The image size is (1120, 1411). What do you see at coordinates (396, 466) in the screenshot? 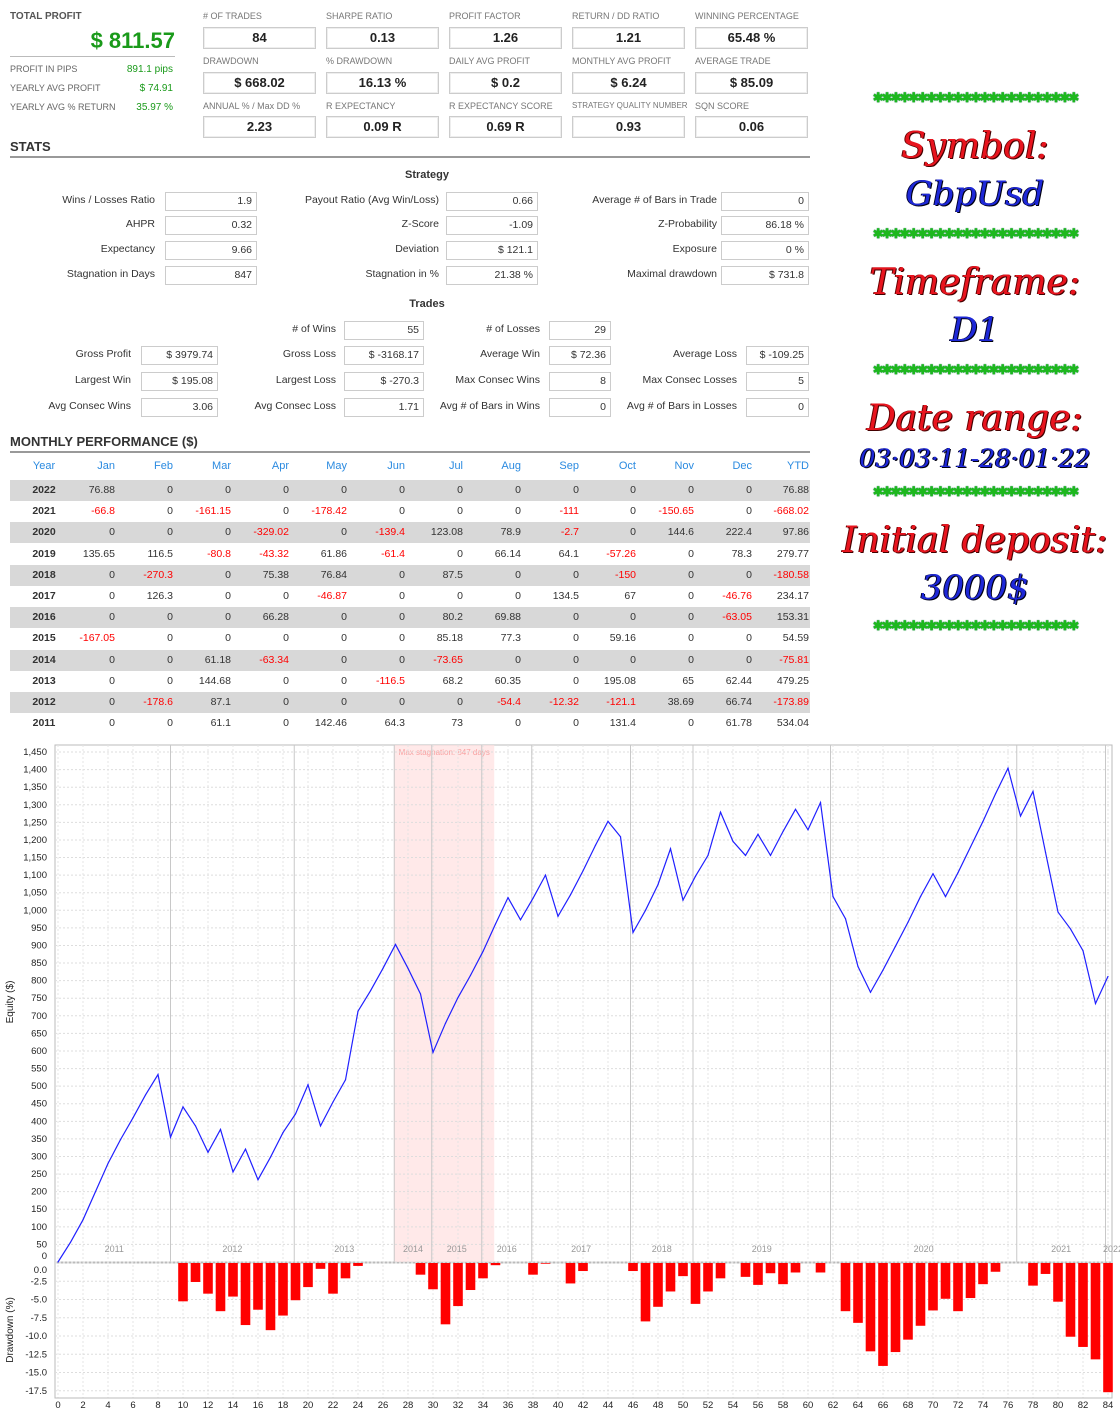
I see `column-header: Jun` at bounding box center [396, 466].